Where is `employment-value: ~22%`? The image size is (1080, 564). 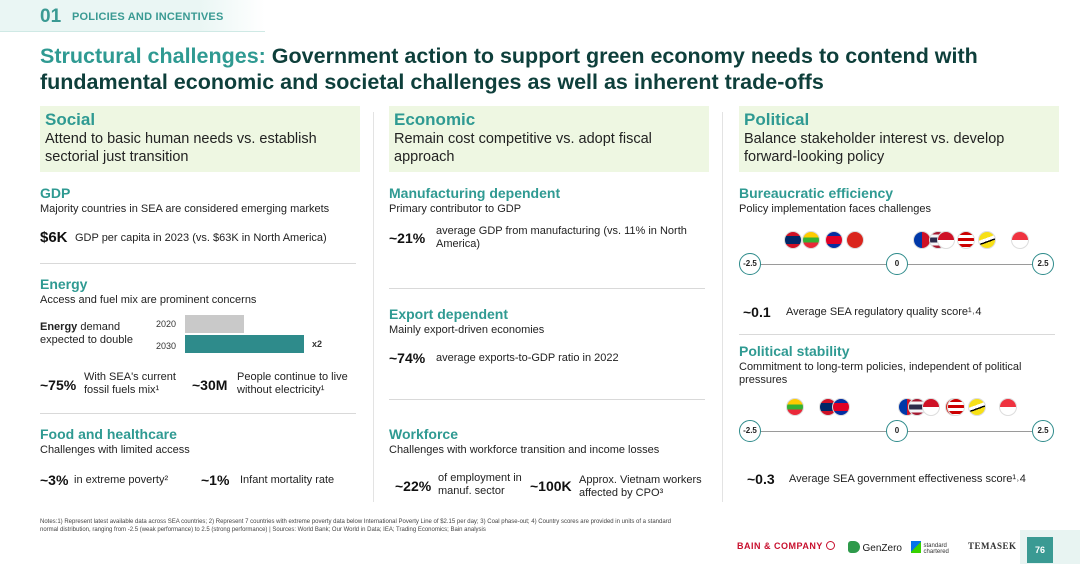 employment-value: ~22% is located at coordinates (413, 486).